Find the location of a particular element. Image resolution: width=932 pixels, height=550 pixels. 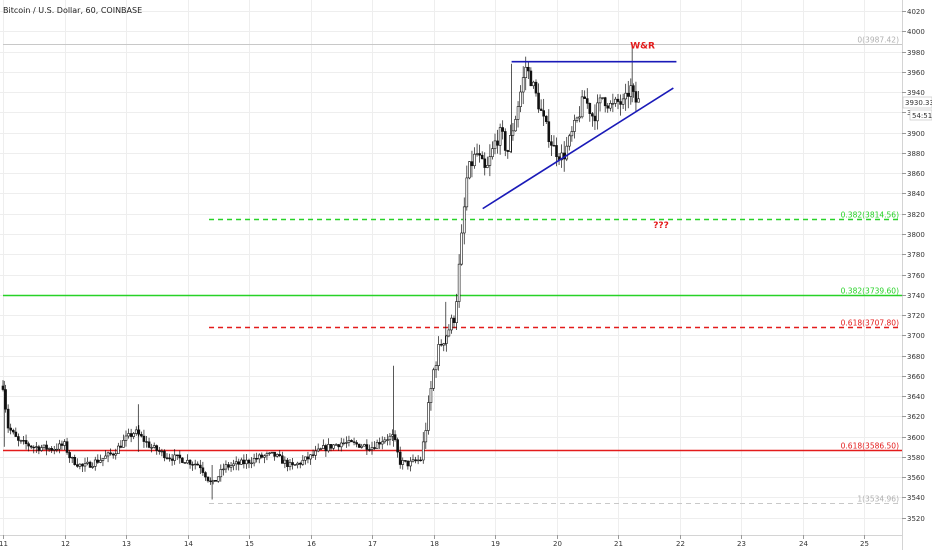

price-tick-label: 3960 is located at coordinates (916, 73).